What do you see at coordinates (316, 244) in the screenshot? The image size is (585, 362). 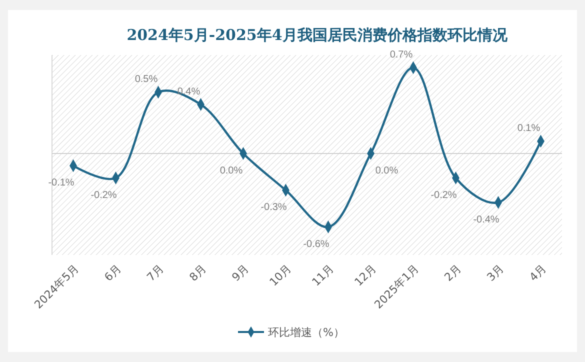 I see `data-label: -0.6%` at bounding box center [316, 244].